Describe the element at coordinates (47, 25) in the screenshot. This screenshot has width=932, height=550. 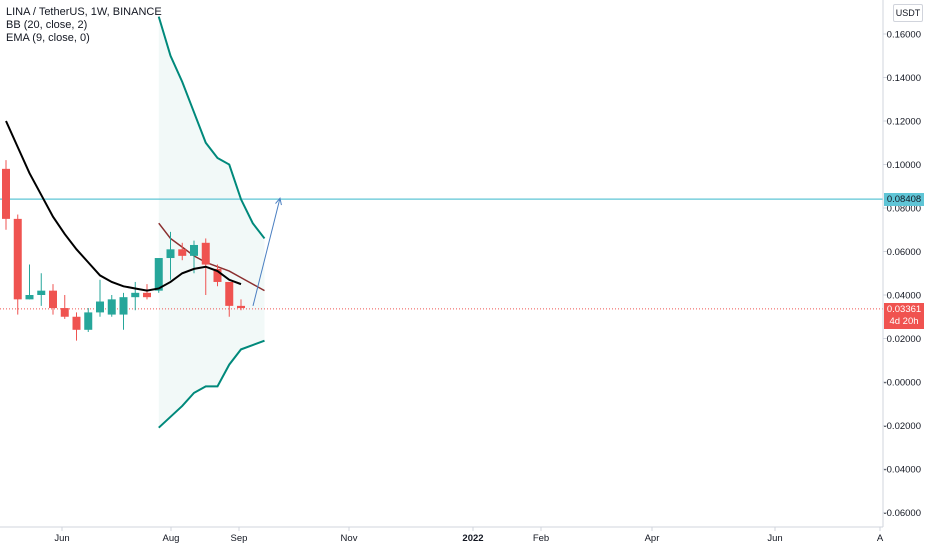
I see `bb-indicator-label: BB (20, close, 2)` at that location.